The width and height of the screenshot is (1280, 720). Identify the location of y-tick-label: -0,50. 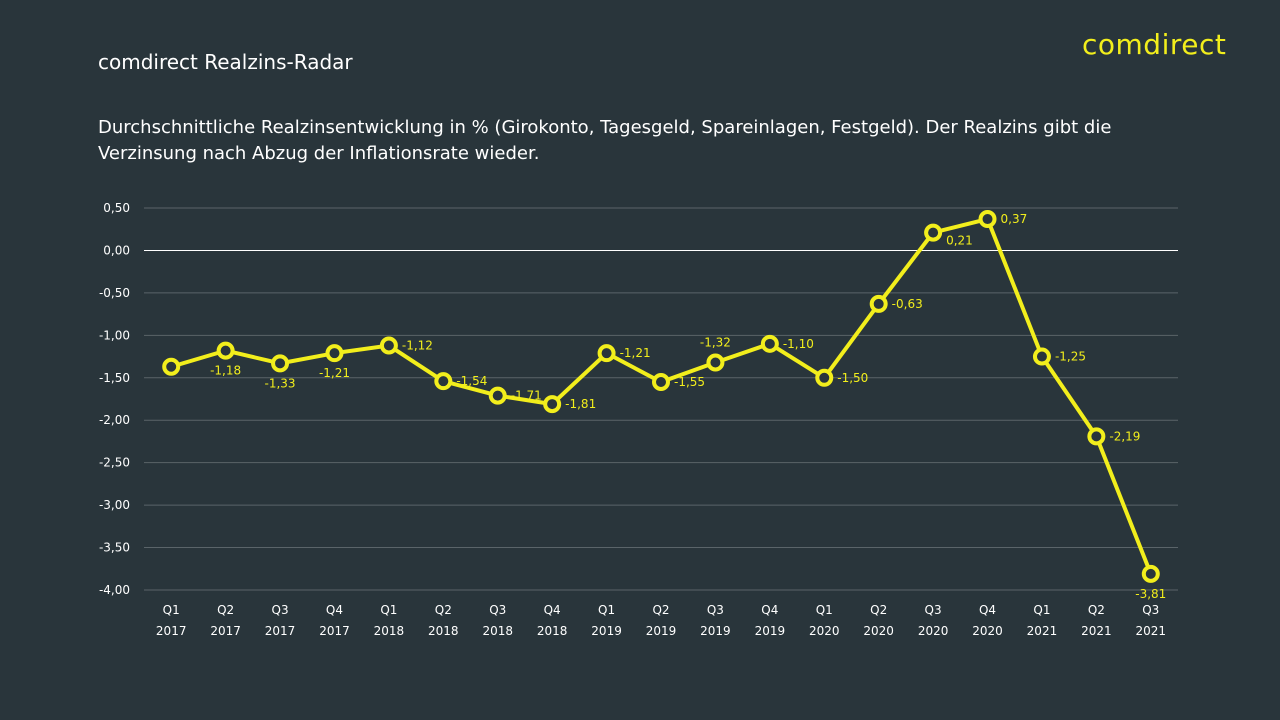
(114, 293).